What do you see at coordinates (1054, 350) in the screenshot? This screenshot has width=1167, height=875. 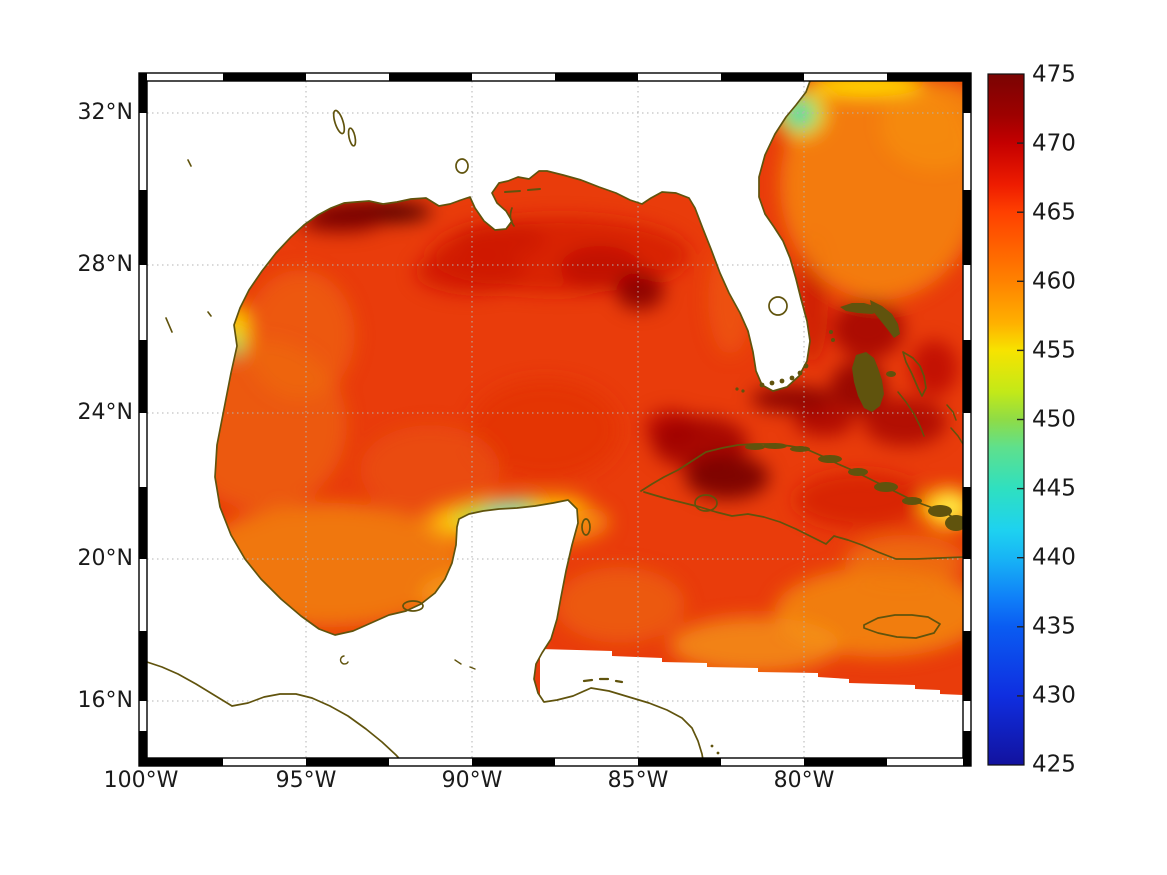 I see `colorbar-label-455: 455` at bounding box center [1054, 350].